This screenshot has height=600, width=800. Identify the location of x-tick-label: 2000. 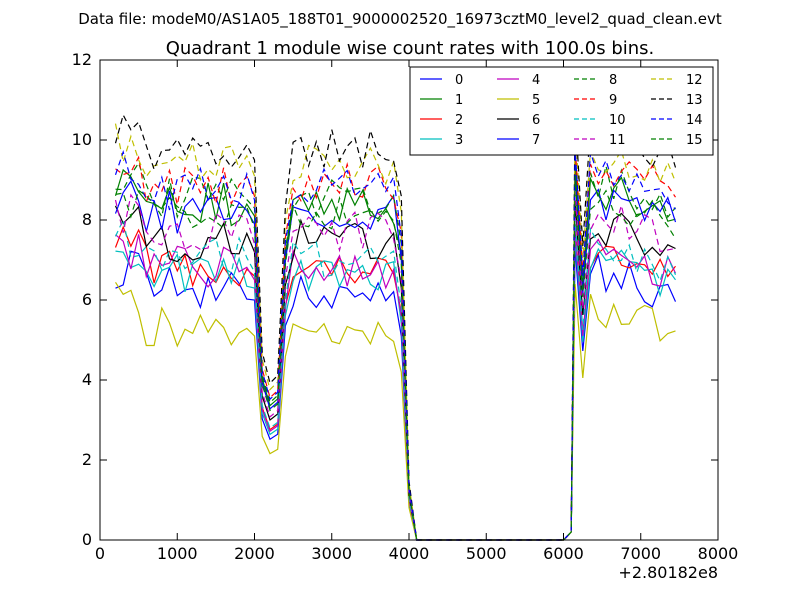
(254, 553).